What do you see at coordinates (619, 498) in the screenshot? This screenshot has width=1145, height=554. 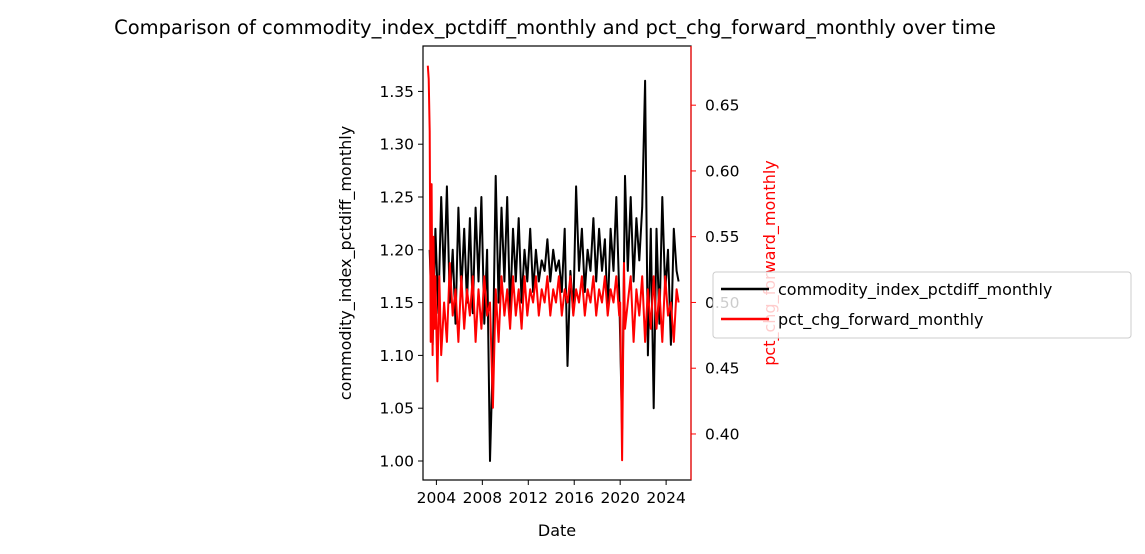 I see `x-tick-label: 2020` at bounding box center [619, 498].